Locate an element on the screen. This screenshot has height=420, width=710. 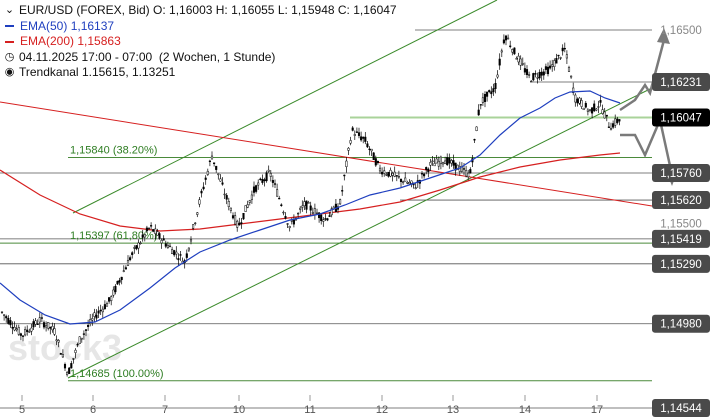
projection-layer is located at coordinates (648, 107).